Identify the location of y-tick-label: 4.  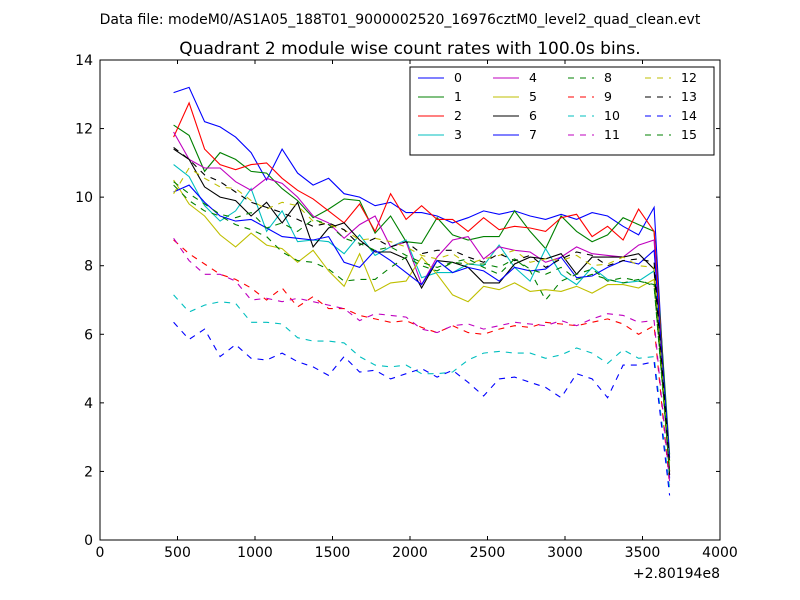
(88, 404).